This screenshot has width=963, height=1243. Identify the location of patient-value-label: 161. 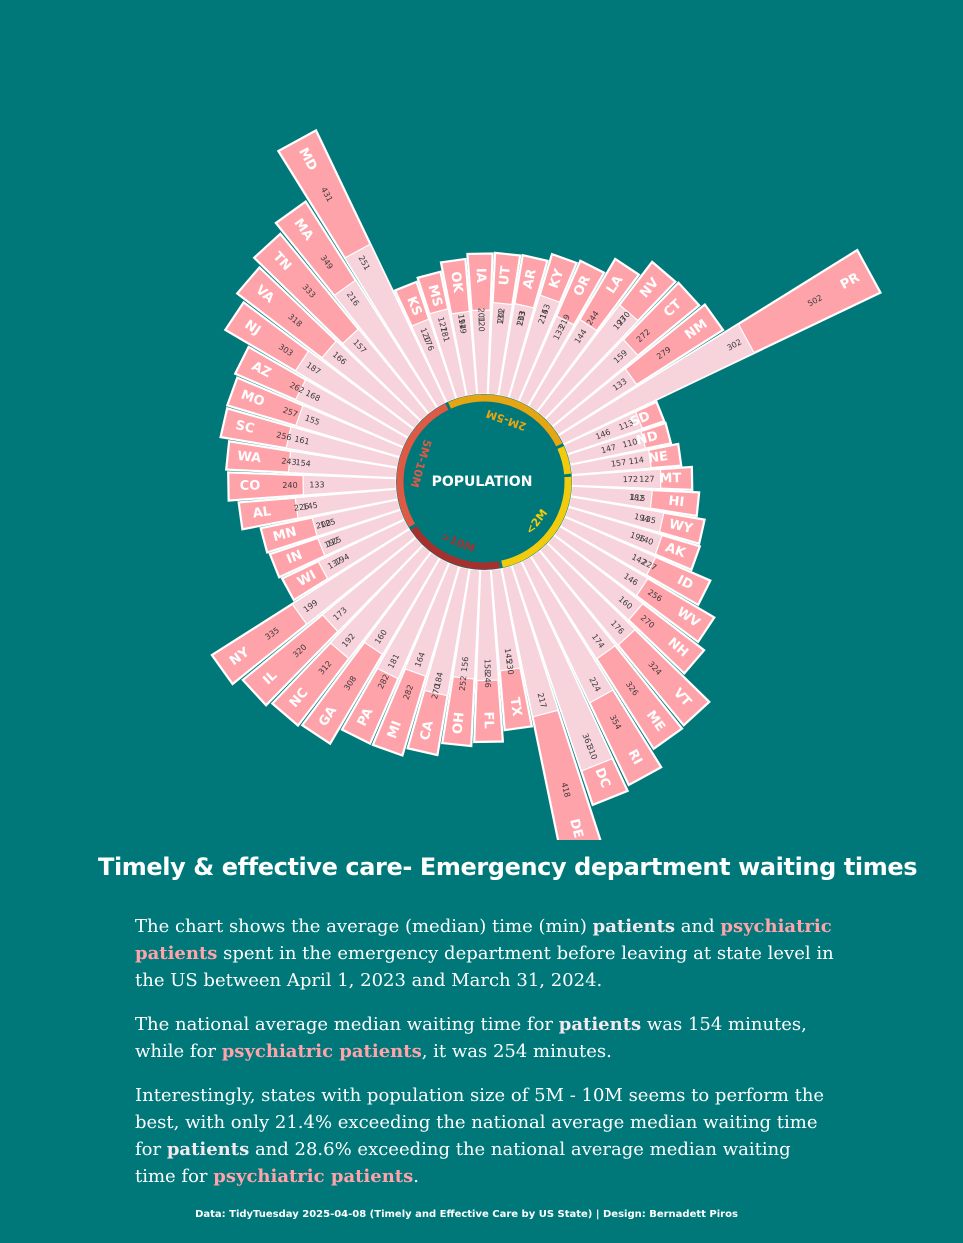
(302, 440).